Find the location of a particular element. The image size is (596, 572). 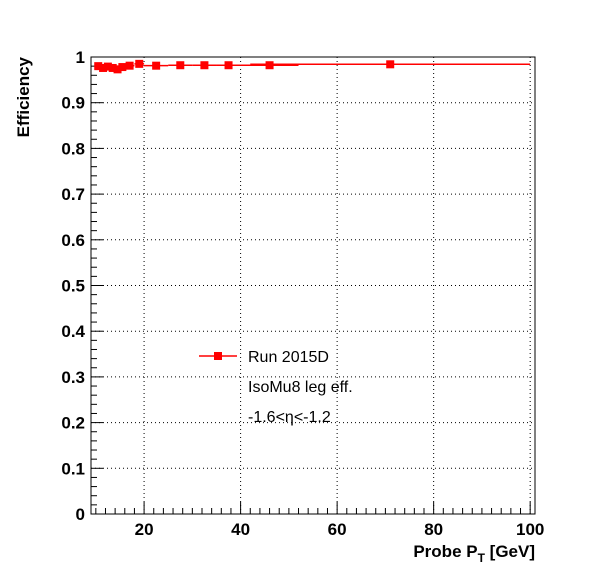

legend-annotation-eta-range: -1.6<η<-1.2 is located at coordinates (289, 417).